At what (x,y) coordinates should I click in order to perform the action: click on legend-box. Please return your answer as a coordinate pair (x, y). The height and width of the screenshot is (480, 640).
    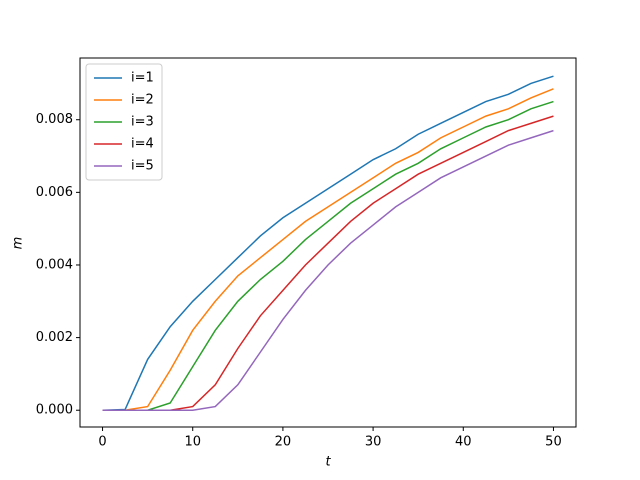
    Looking at the image, I should click on (124, 122).